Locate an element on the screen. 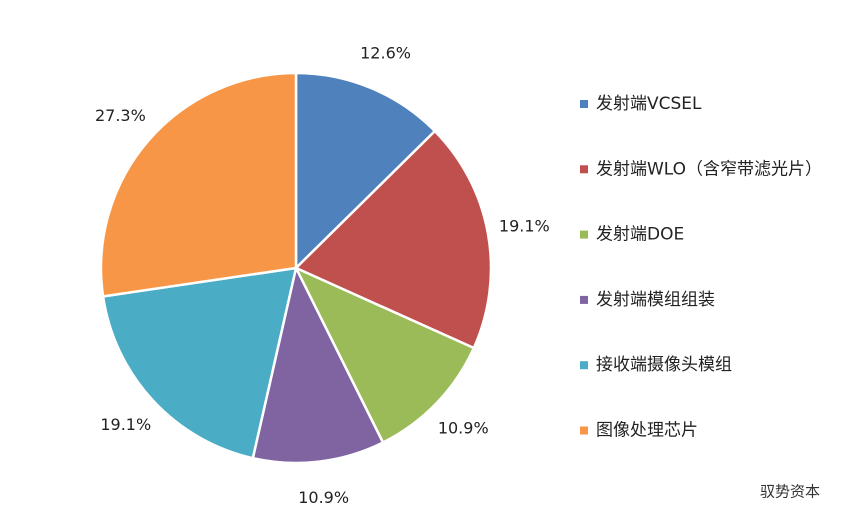 The height and width of the screenshot is (516, 865). watermark: 驭势资本 is located at coordinates (790, 492).